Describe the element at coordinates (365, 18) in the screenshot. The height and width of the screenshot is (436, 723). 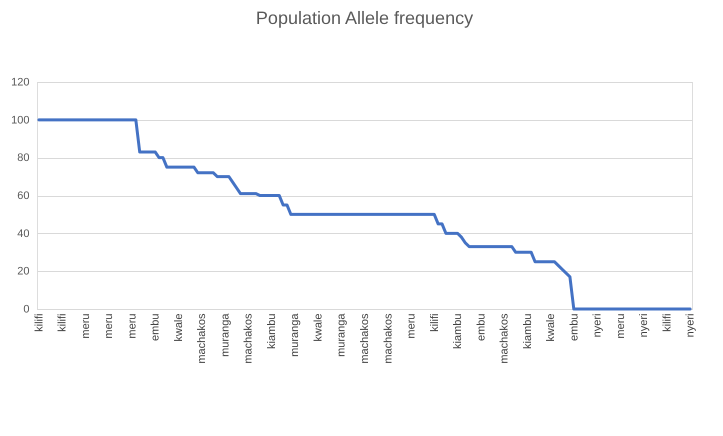
I see `chart-title: Population Allele frequency` at that location.